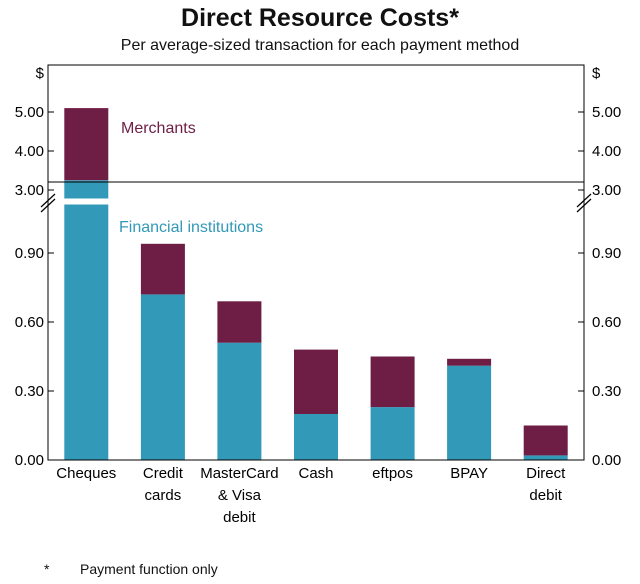  What do you see at coordinates (29, 460) in the screenshot?
I see `left-tick-label: 0.00` at bounding box center [29, 460].